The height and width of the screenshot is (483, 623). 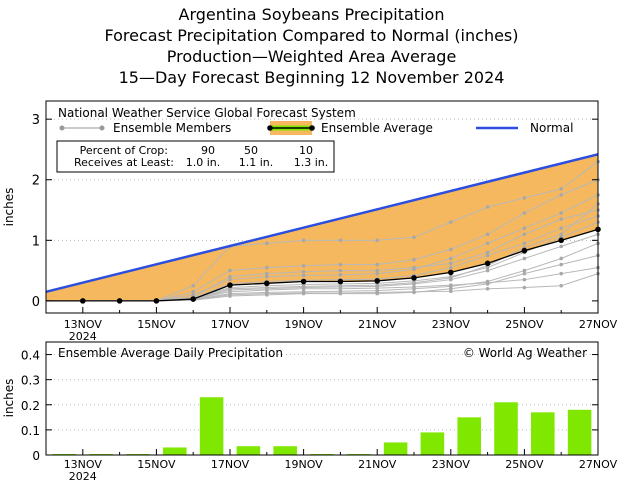 What do you see at coordinates (303, 324) in the screenshot?
I see `top-x-tick-label: 19NOV` at bounding box center [303, 324].